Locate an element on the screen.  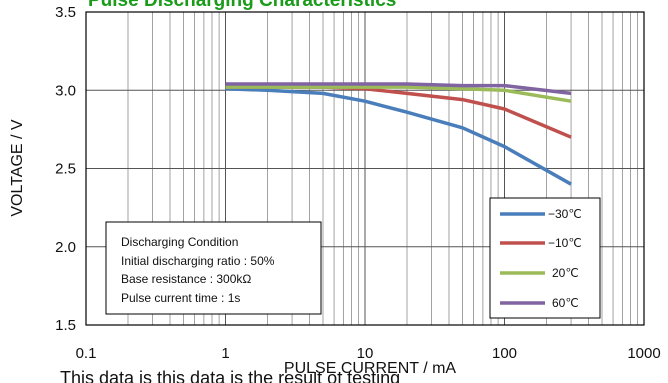
chart-title: Pulse Discharging Characteristics is located at coordinates (242, 5).